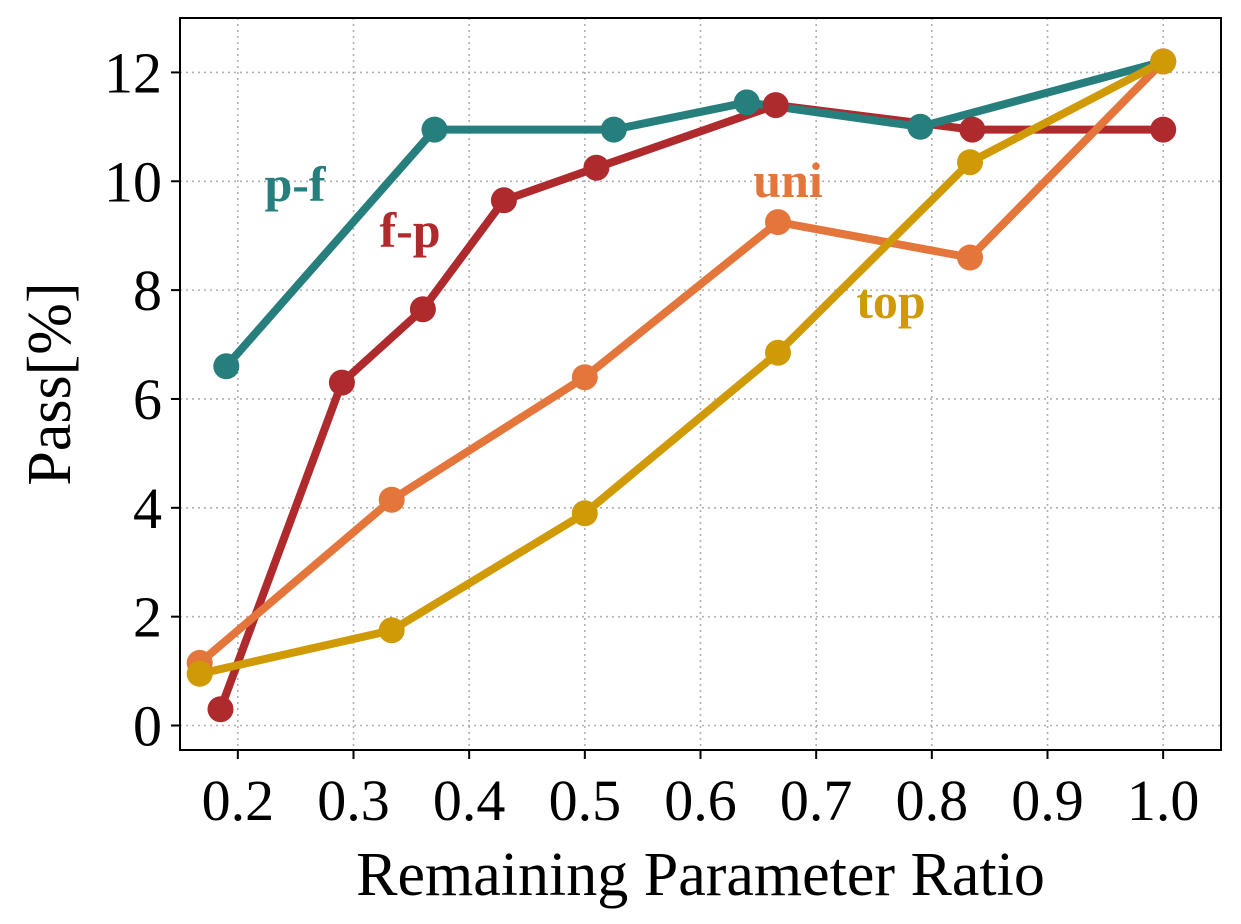 Image resolution: width=1241 pixels, height=924 pixels. What do you see at coordinates (932, 800) in the screenshot?
I see `x-tick-label: 0.8` at bounding box center [932, 800].